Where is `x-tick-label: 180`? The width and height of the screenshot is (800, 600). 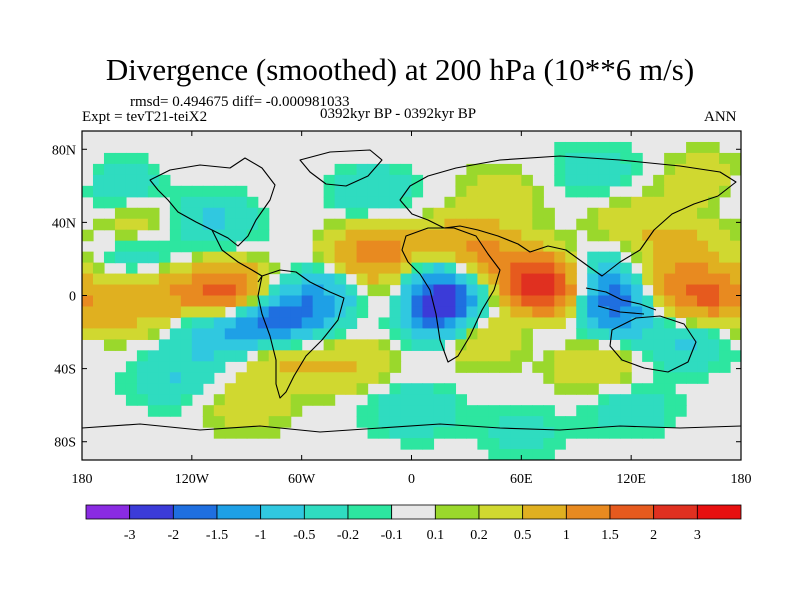
x-tick-label: 180 is located at coordinates (741, 479).